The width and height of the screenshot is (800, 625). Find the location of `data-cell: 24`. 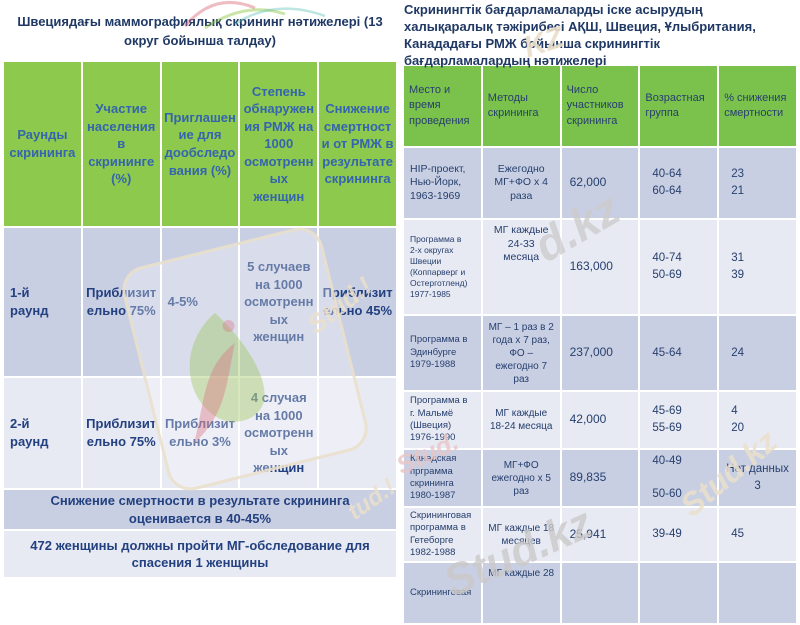

data-cell: 24 is located at coordinates (757, 353).